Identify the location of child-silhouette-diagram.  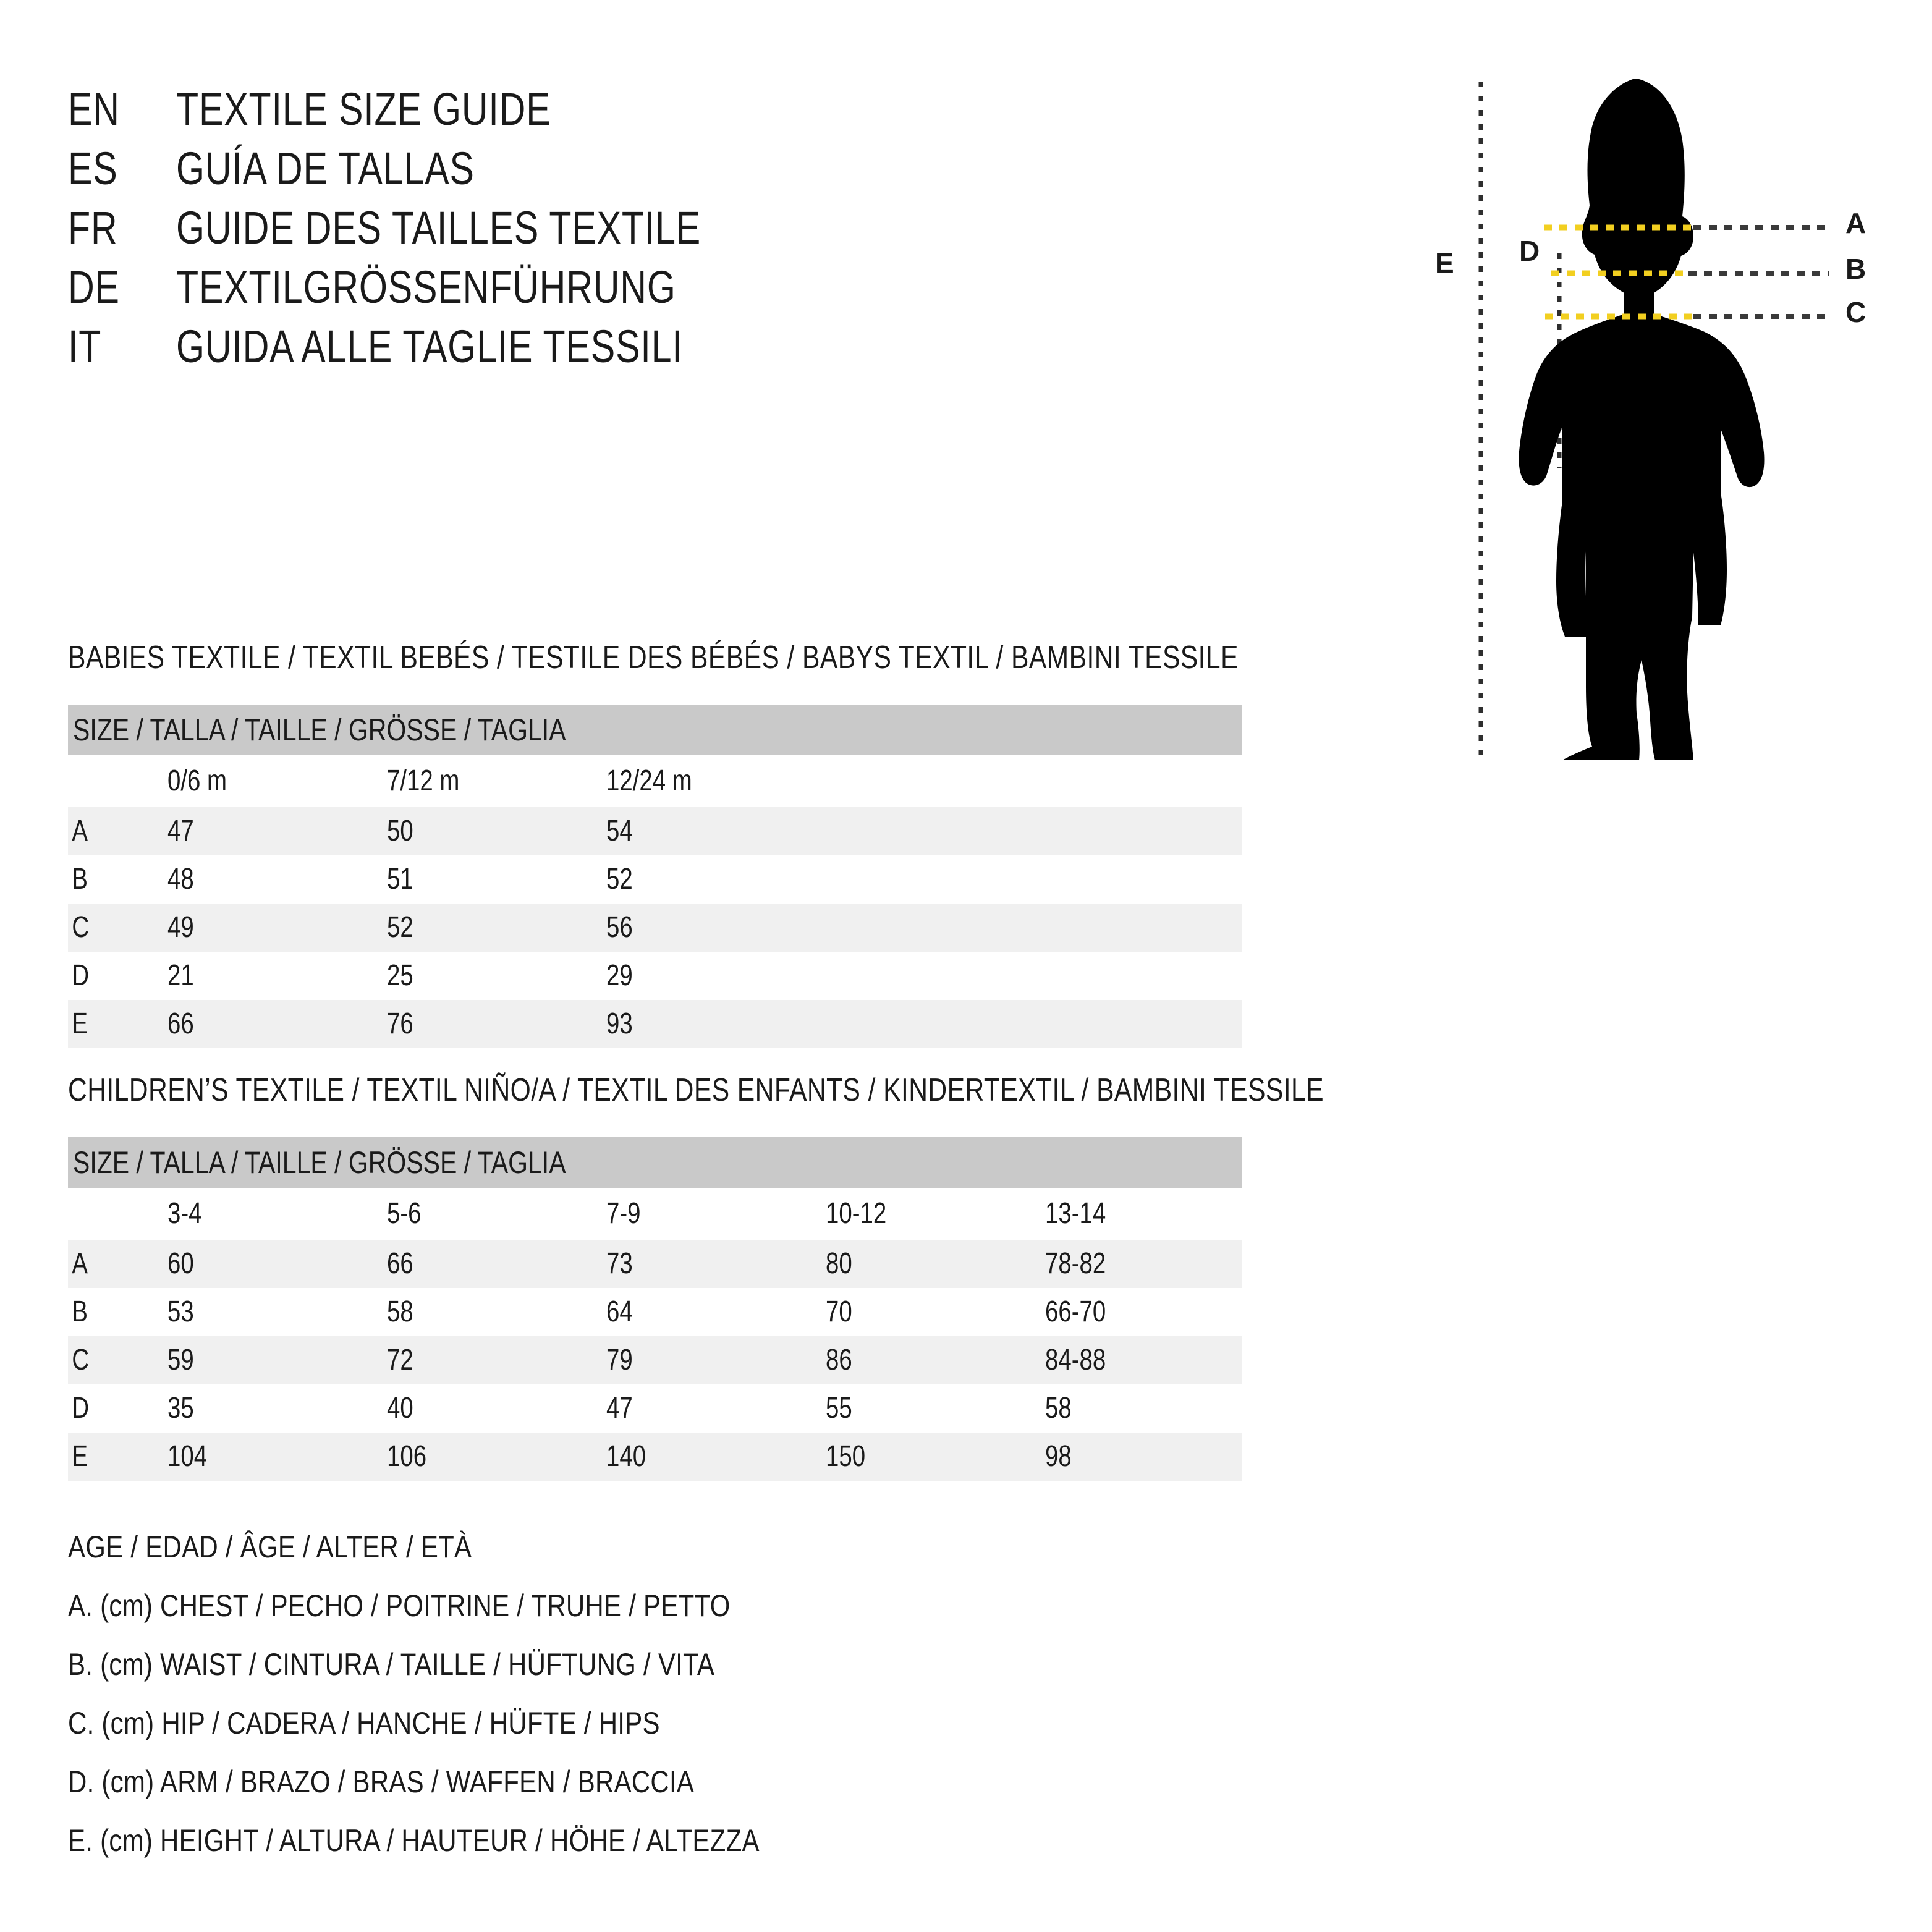
(1653, 419).